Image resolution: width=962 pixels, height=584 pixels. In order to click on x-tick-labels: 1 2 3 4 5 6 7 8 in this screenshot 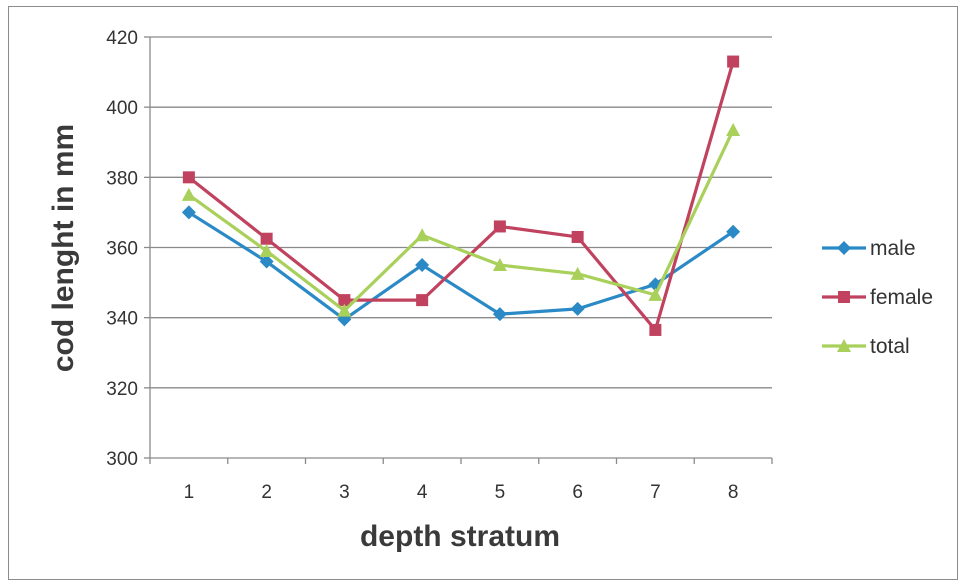, I will do `click(461, 492)`.